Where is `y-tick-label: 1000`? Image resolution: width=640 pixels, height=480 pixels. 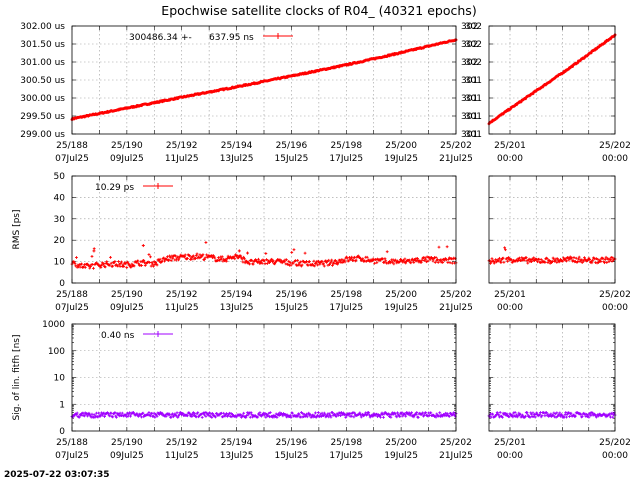 y-tick-label: 1000 is located at coordinates (53, 325).